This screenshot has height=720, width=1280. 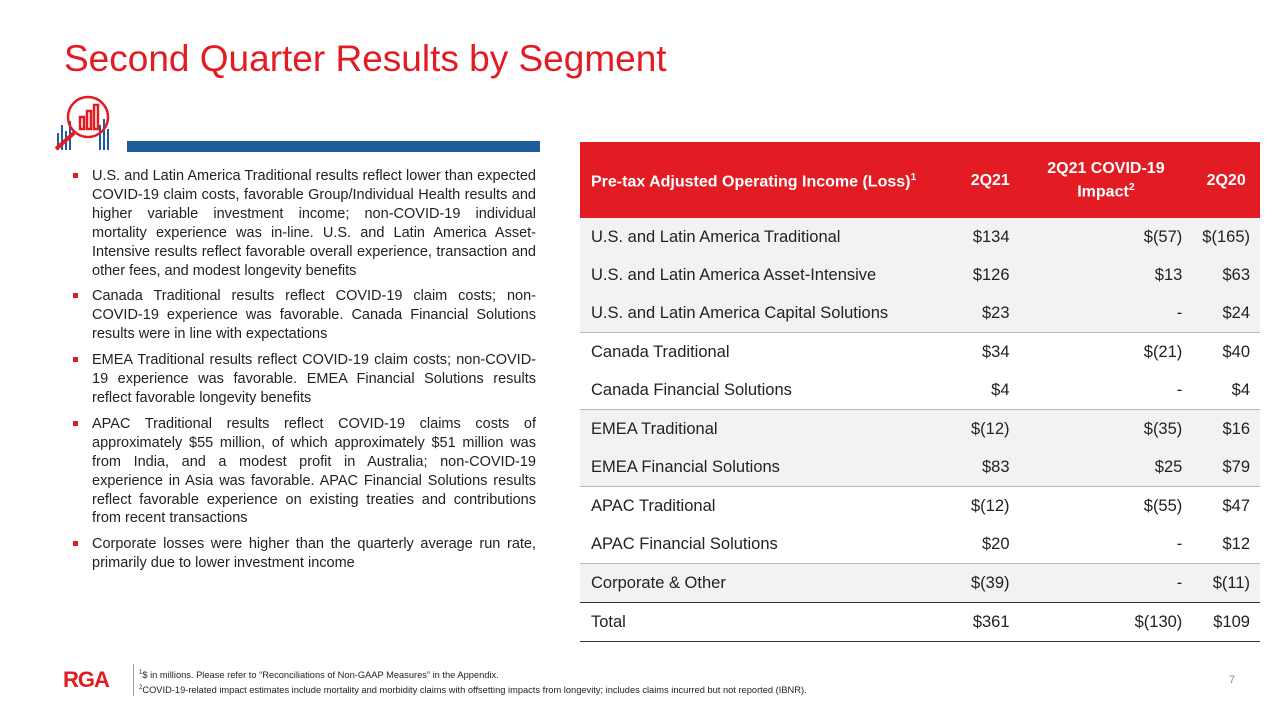 I want to click on footnote-sup: 1, so click(x=141, y=673).